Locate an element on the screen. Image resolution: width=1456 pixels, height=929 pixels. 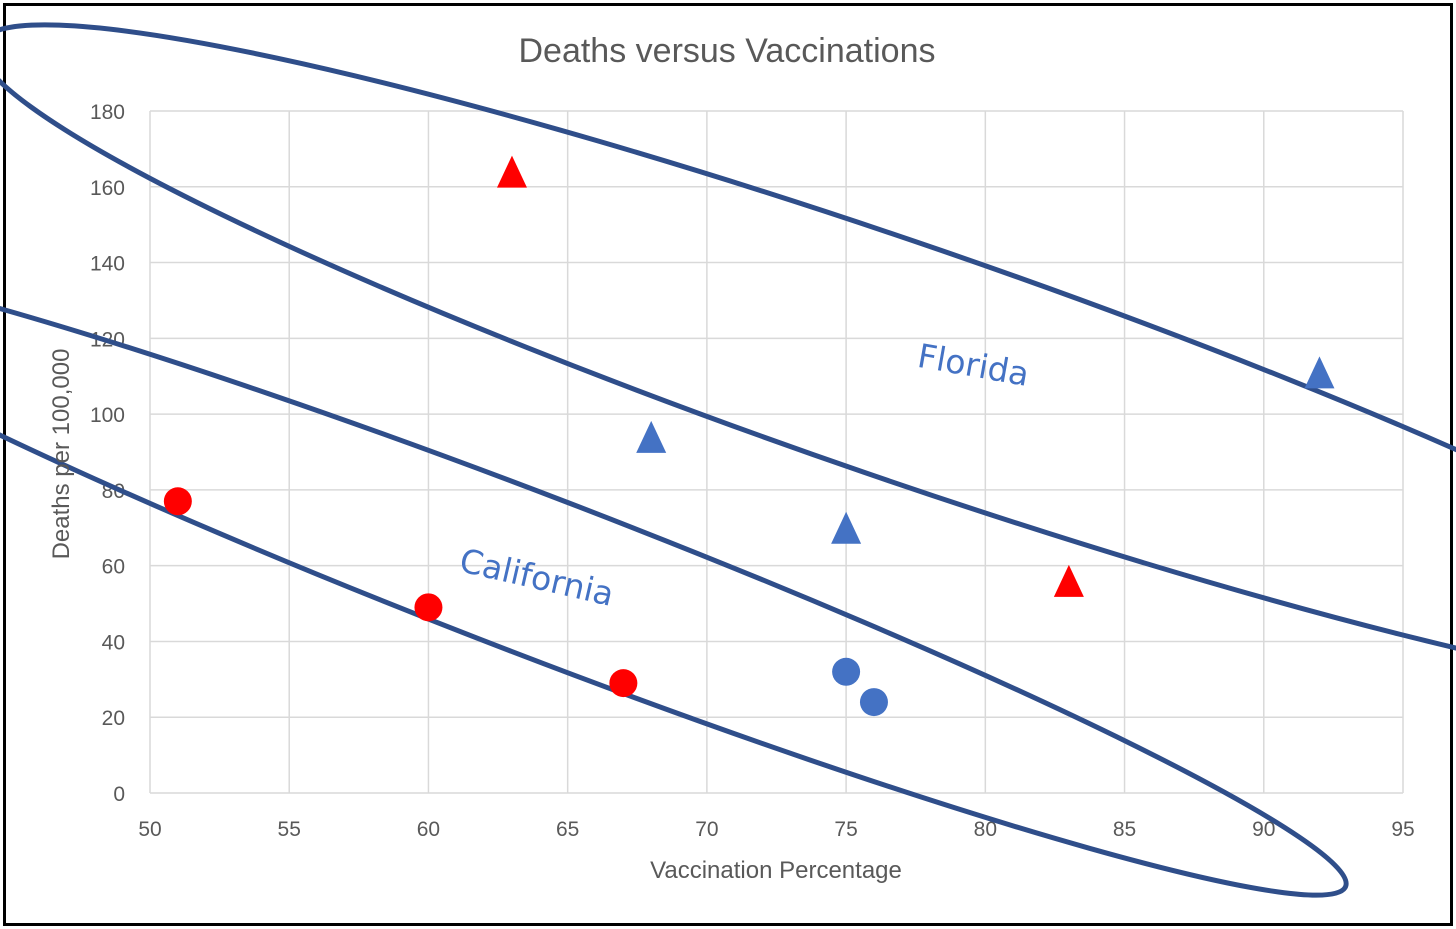
x-tick-label: 80 is located at coordinates (985, 829).